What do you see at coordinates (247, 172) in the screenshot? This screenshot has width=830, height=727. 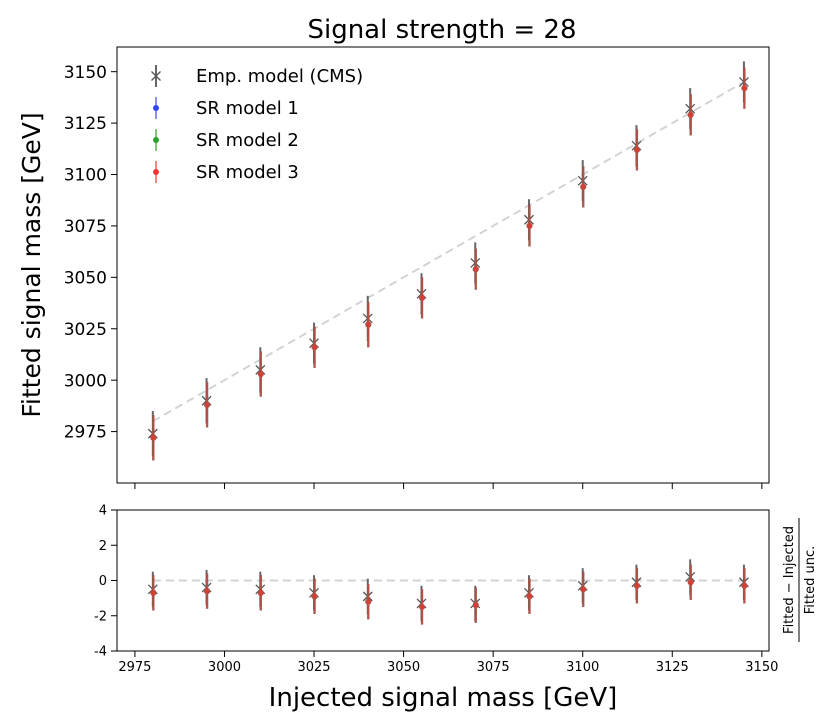 I see `legend-label: SR model 3` at bounding box center [247, 172].